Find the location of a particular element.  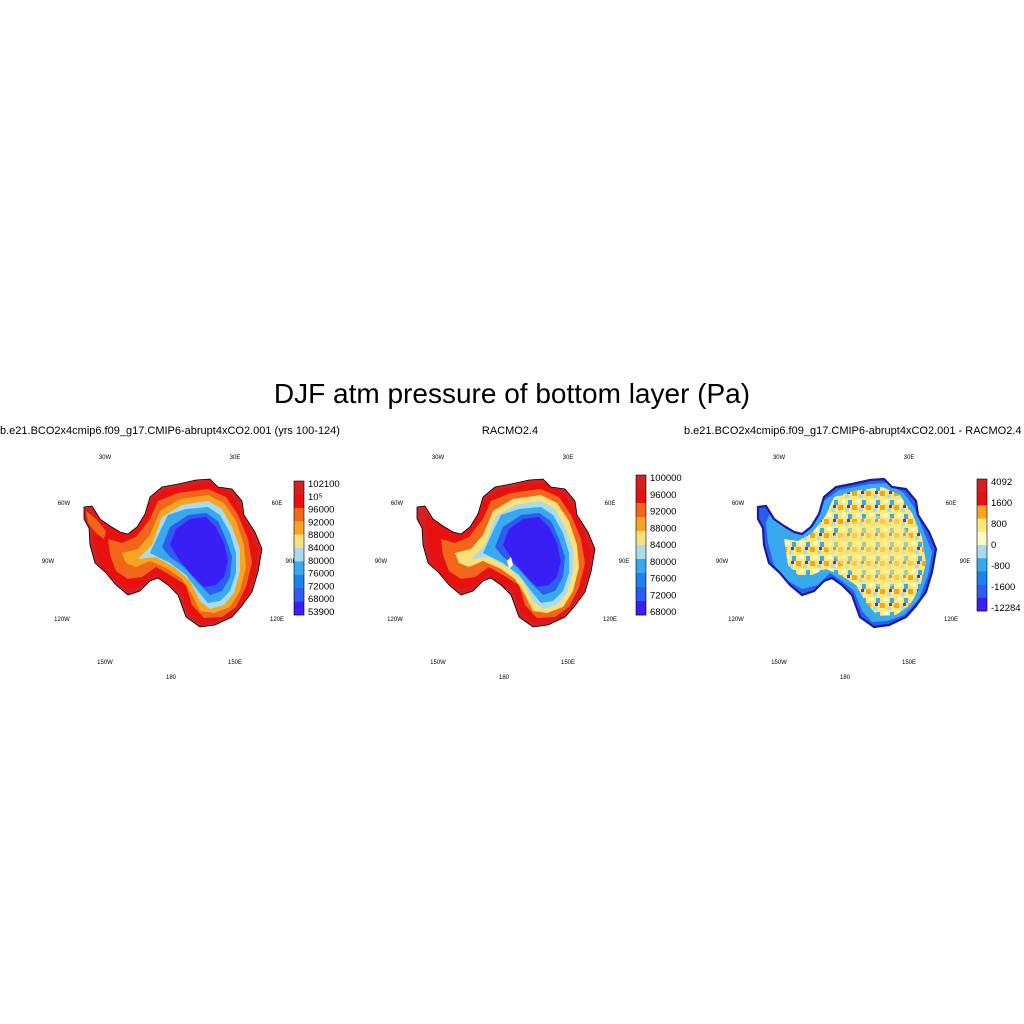

colorbar-label: 4092 is located at coordinates (1001, 482).